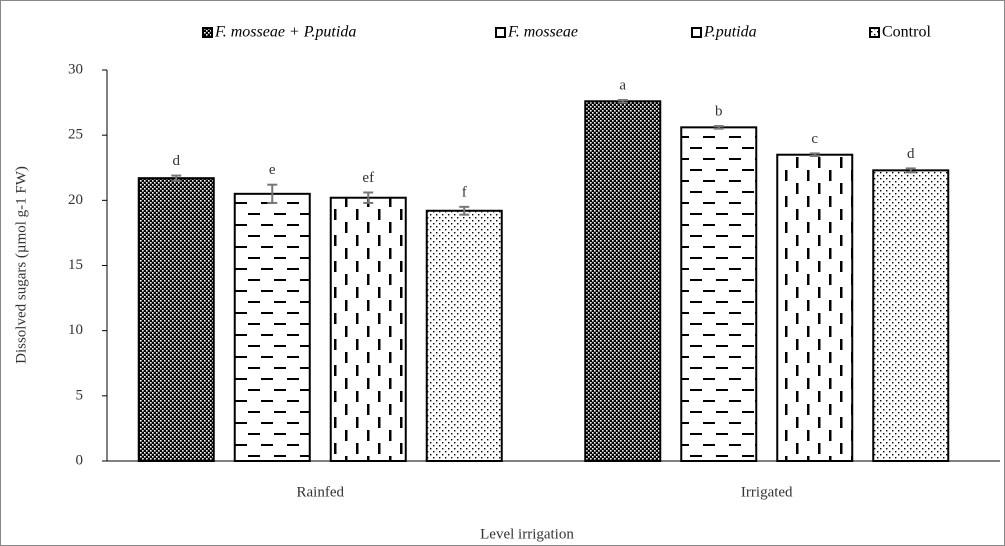 This screenshot has height=546, width=1005. I want to click on legend-label: P.putida, so click(730, 32).